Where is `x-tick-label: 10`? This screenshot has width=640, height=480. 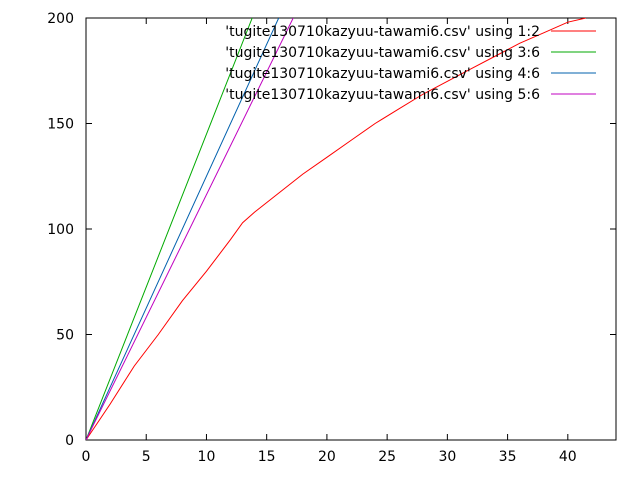 x-tick-label: 10 is located at coordinates (207, 457).